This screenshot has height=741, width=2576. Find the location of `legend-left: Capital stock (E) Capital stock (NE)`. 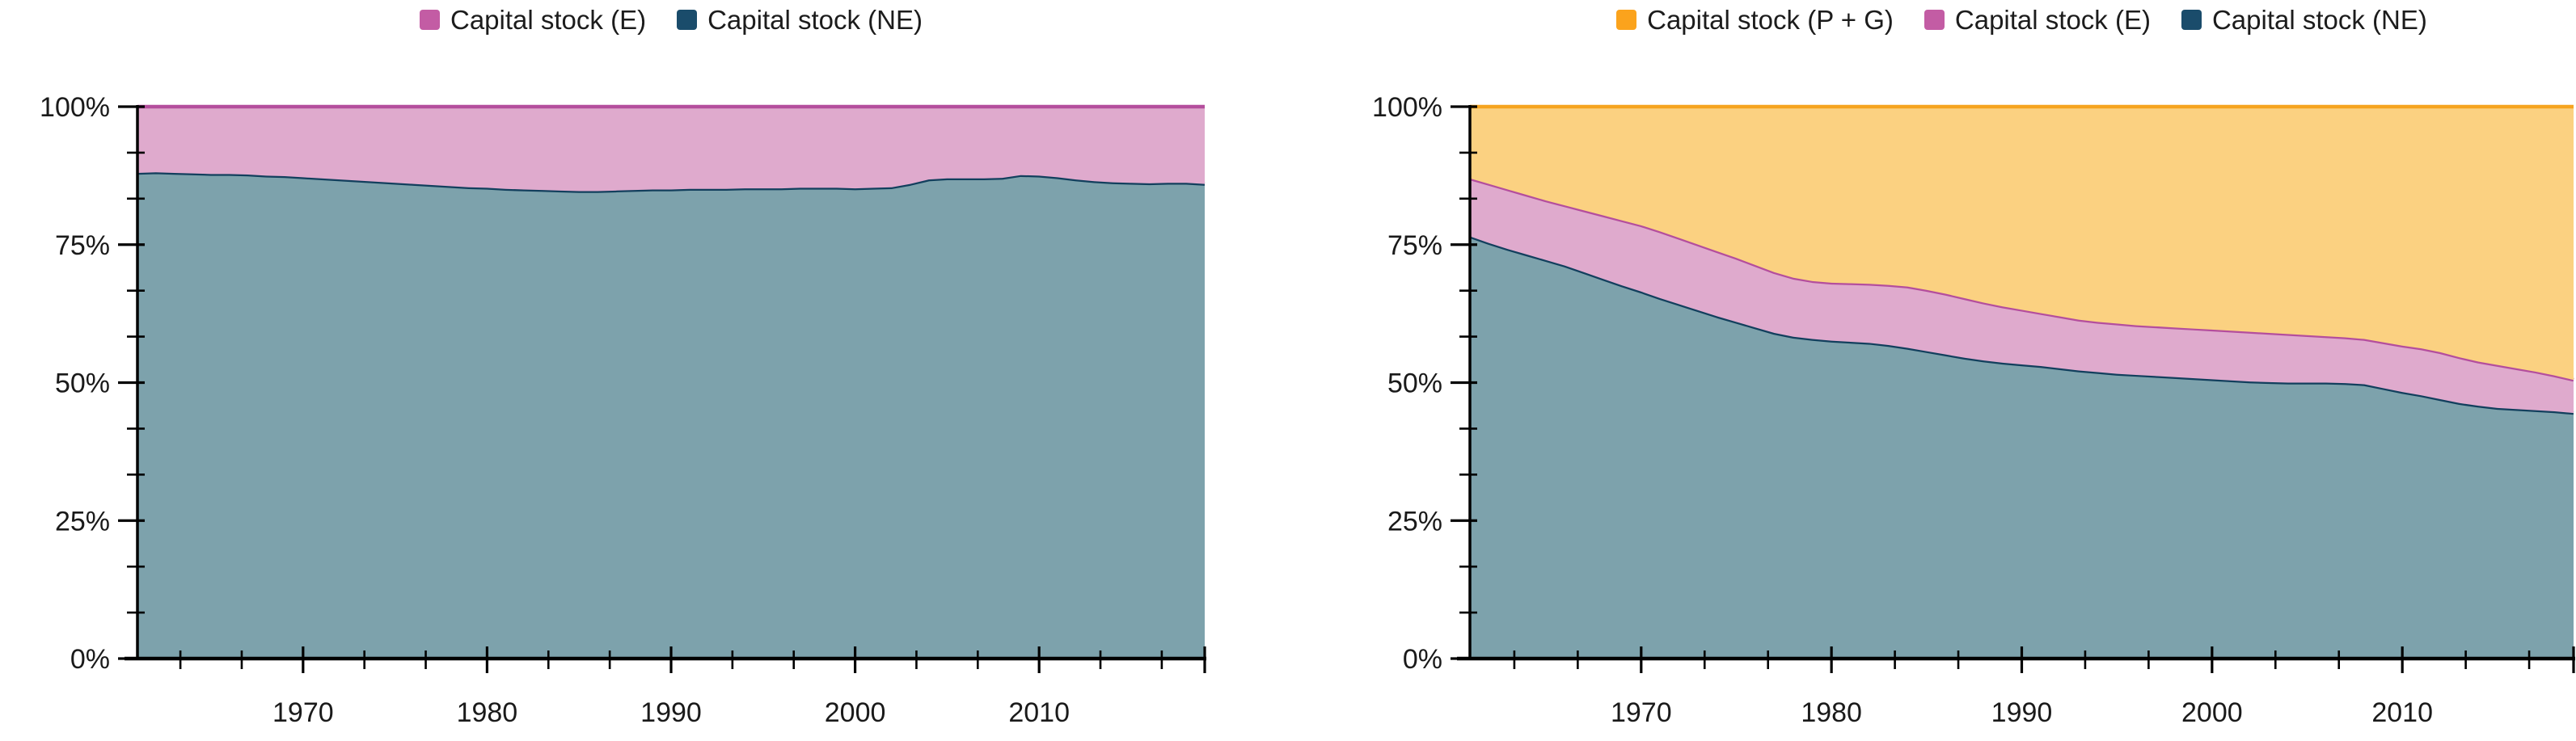

legend-left: Capital stock (E) Capital stock (NE) is located at coordinates (644, 19).